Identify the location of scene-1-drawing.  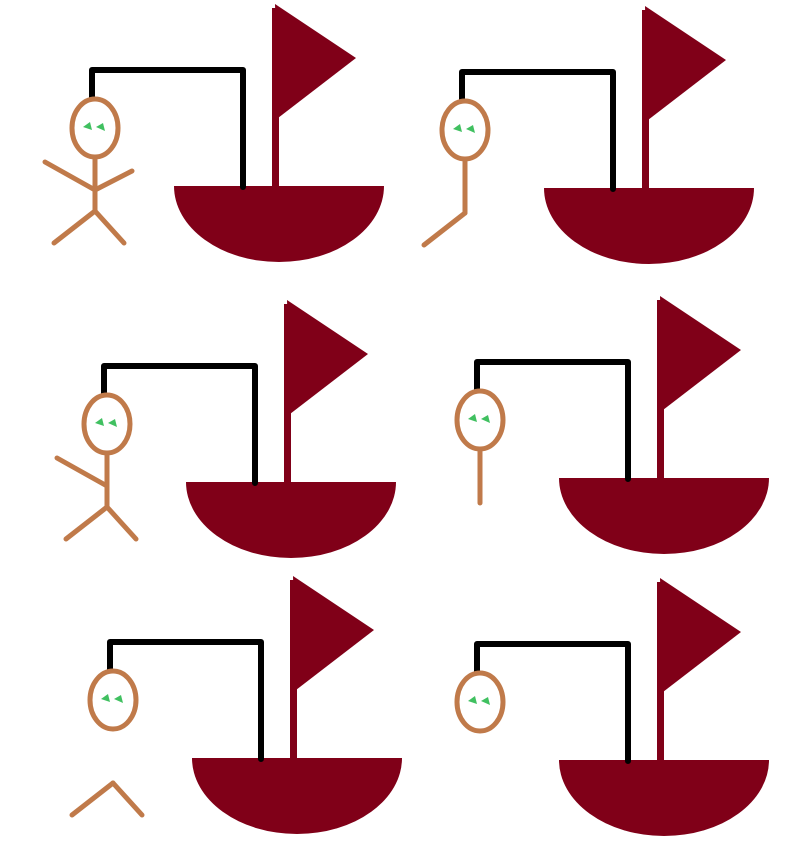
(213, 133).